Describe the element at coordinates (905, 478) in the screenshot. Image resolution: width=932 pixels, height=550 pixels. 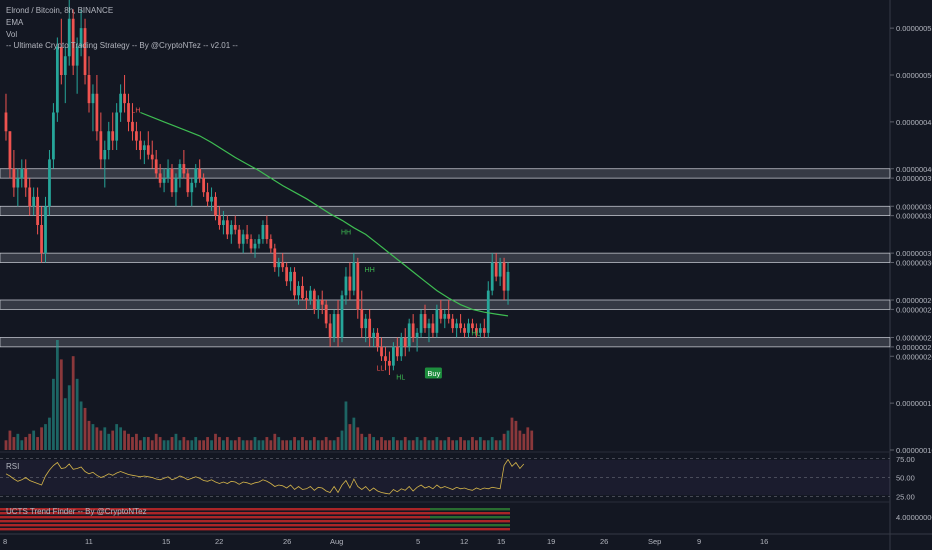
I see `rsi-level-label: 50.00` at that location.